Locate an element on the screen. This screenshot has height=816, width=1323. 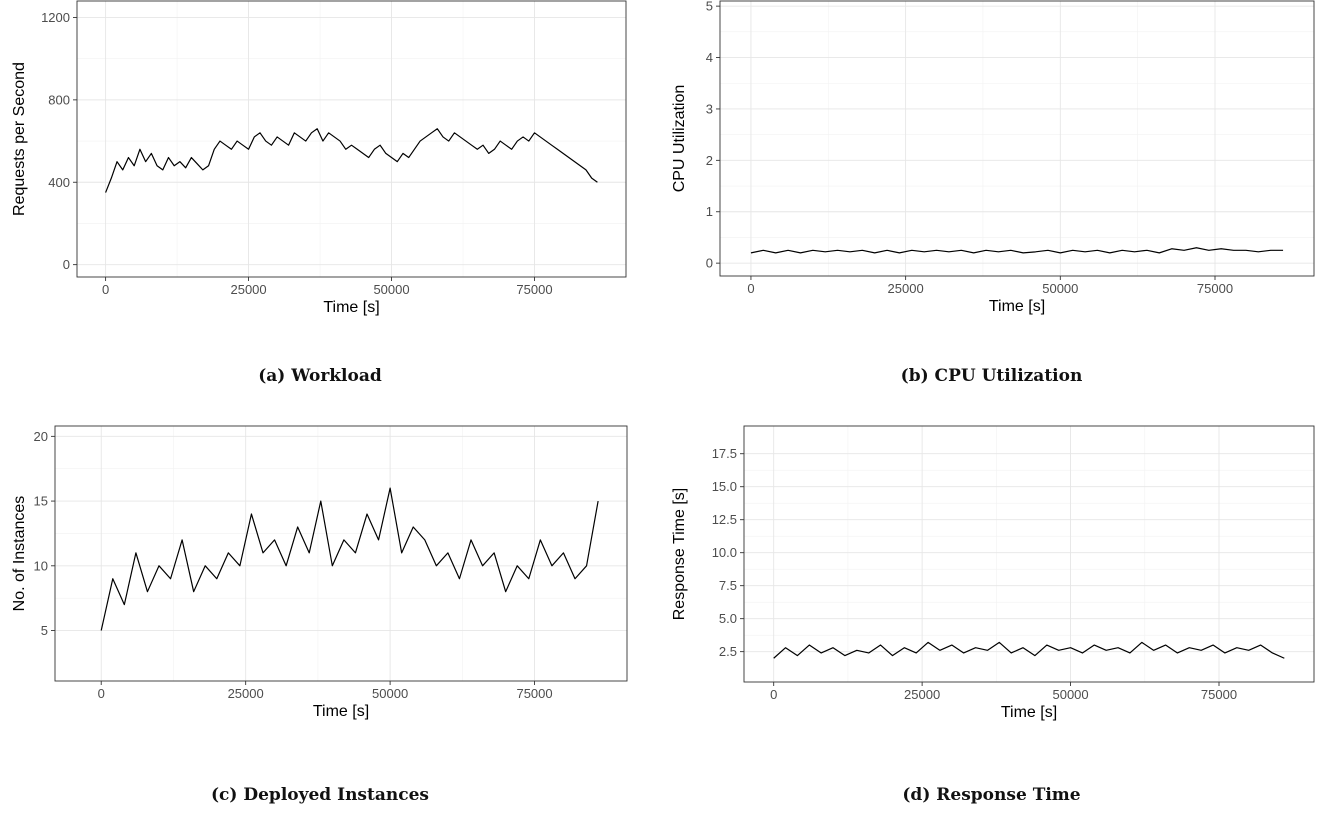
y-axis-label: Response Time [s] is located at coordinates (679, 554).